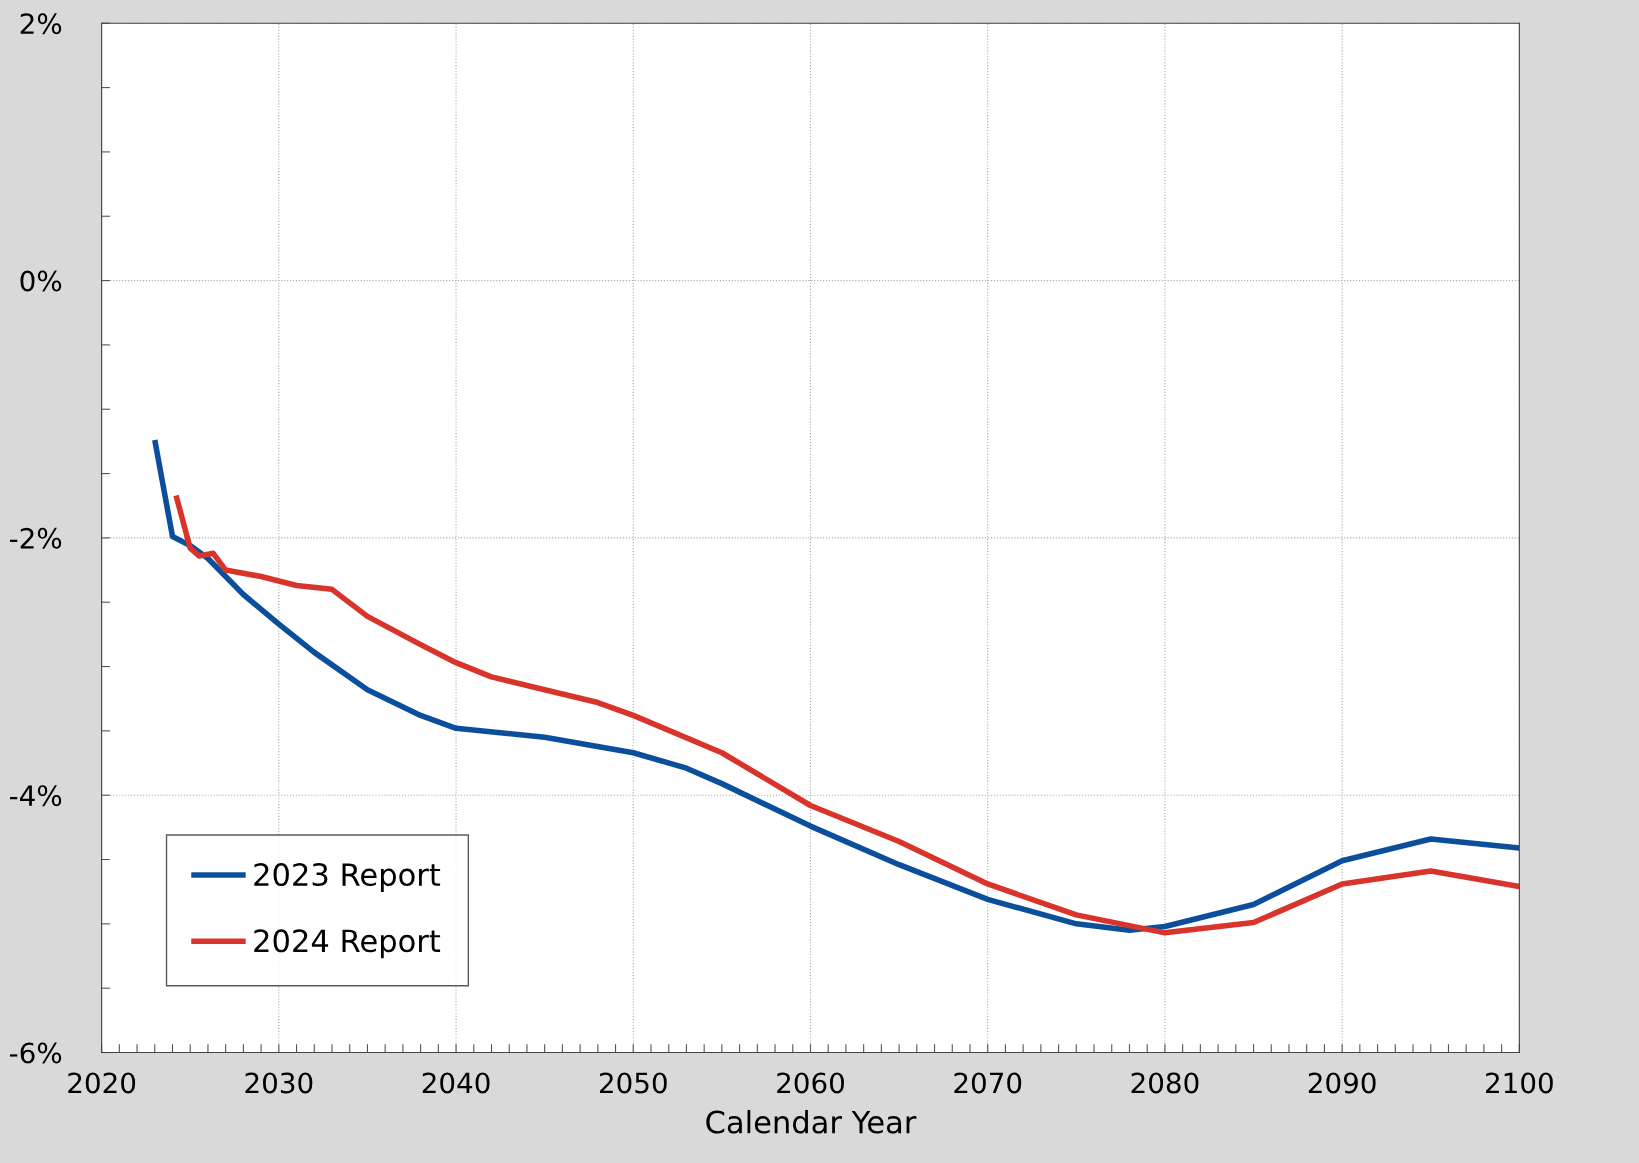 Image resolution: width=1639 pixels, height=1163 pixels. Describe the element at coordinates (347, 878) in the screenshot. I see `legend-label: 2023 Report` at that location.